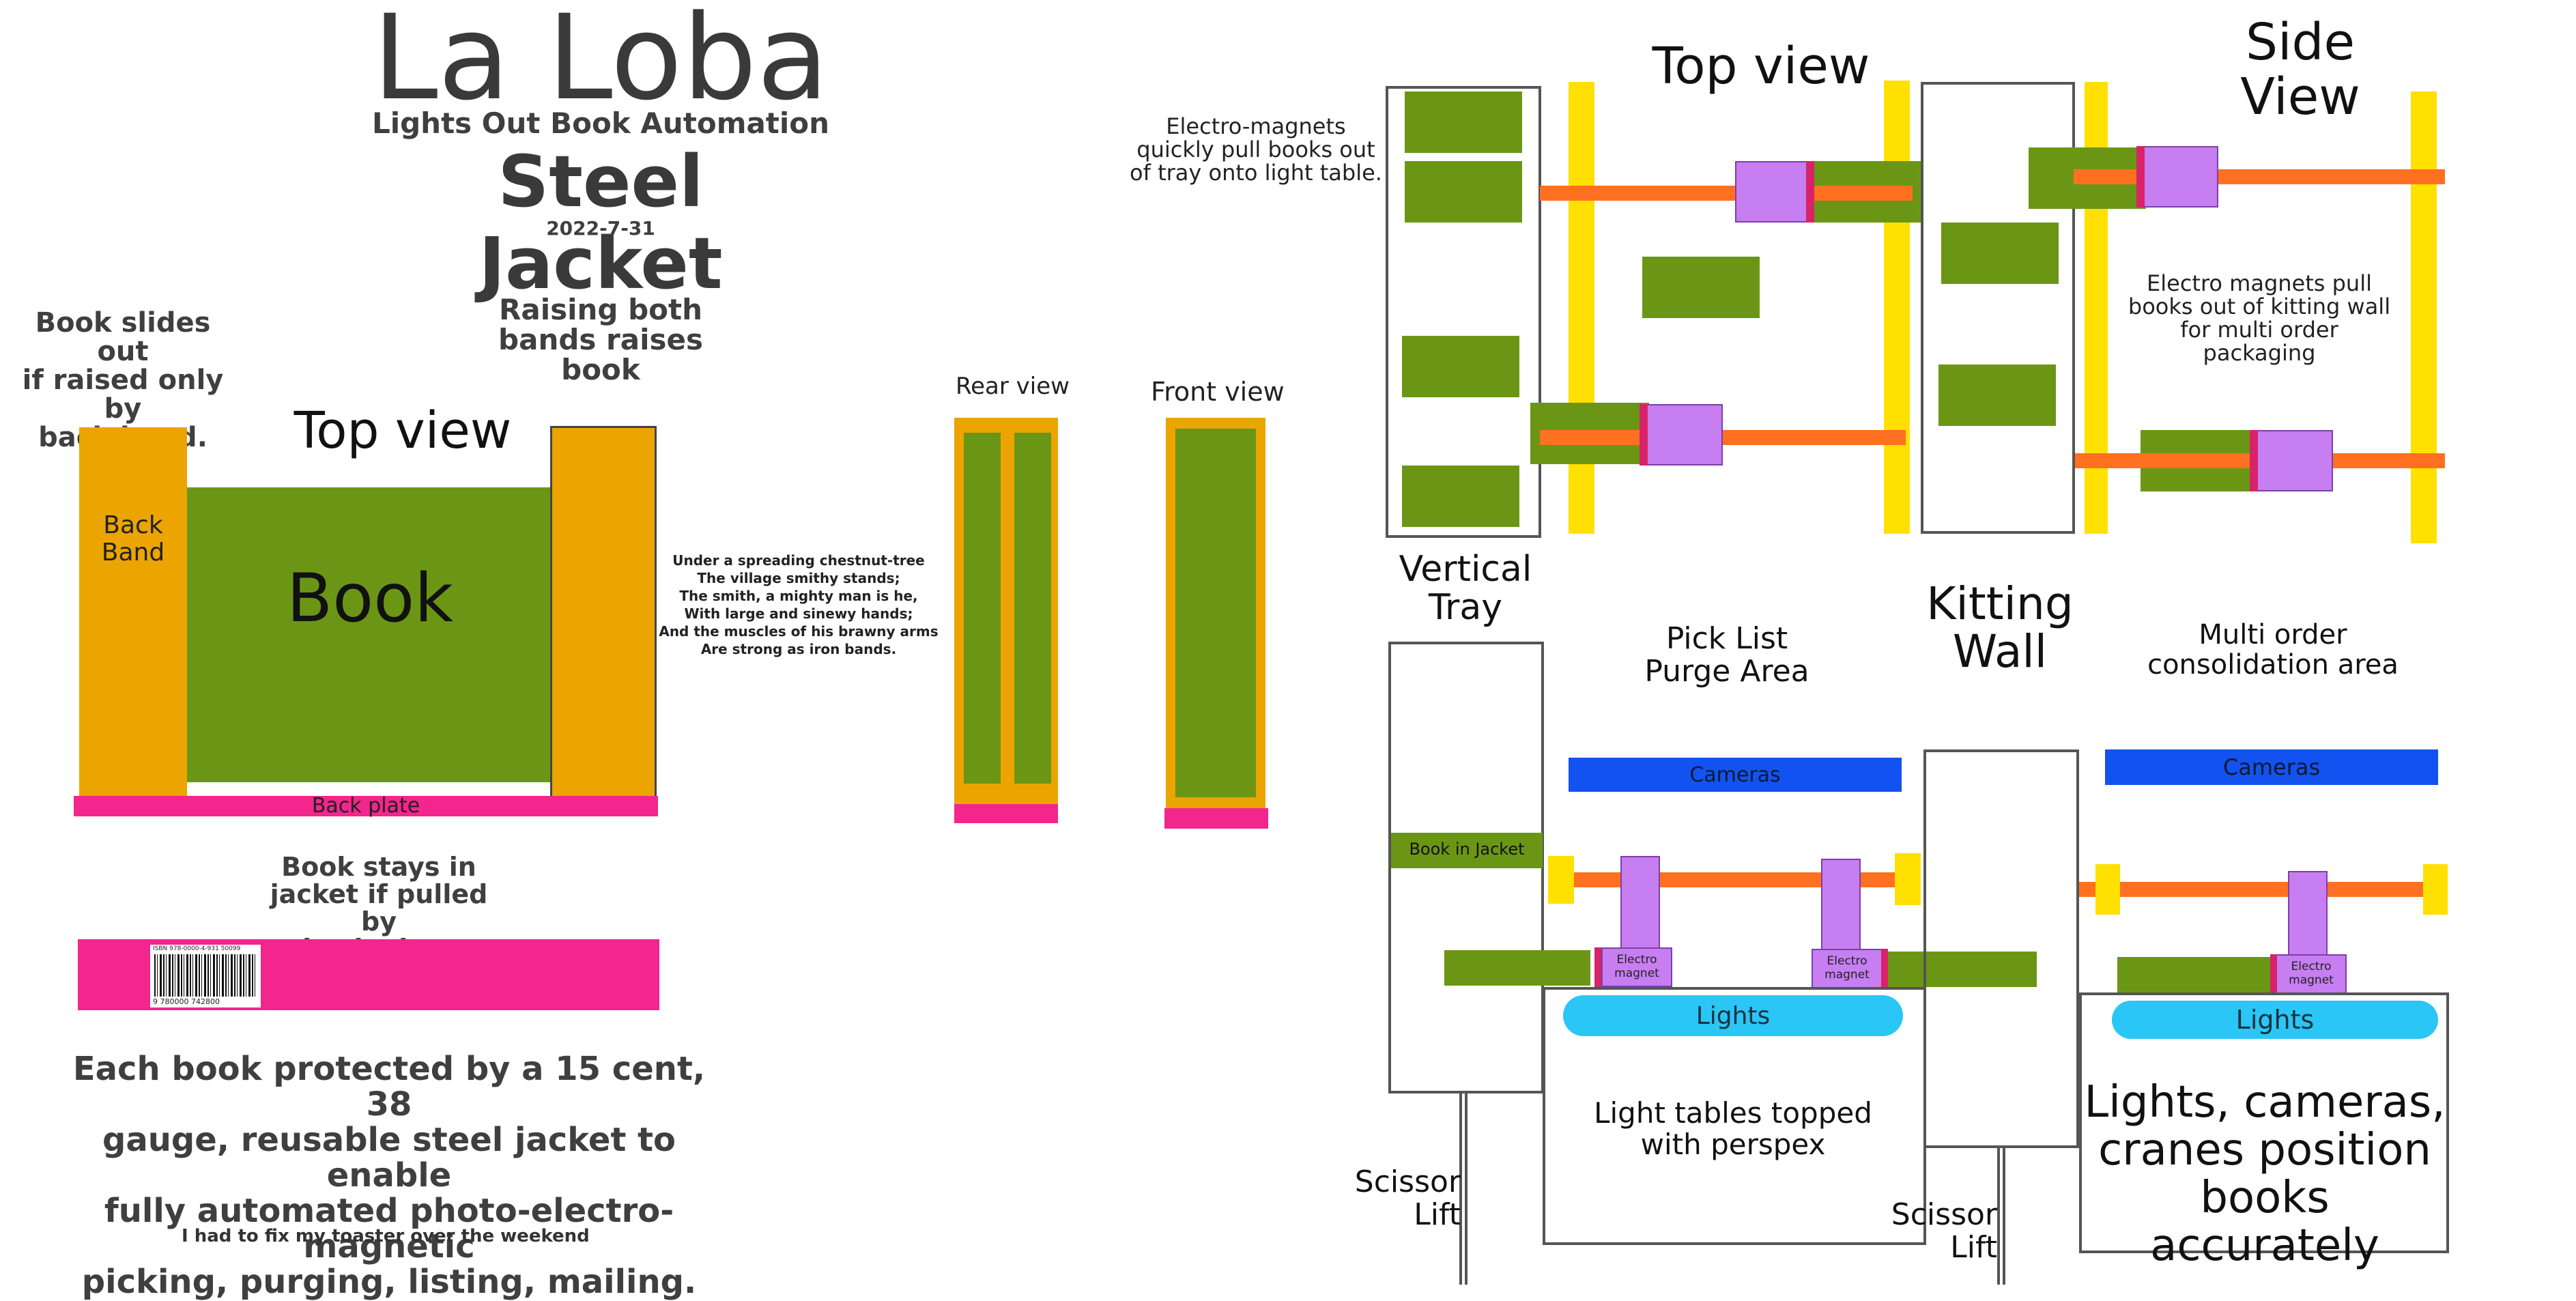 This screenshot has width=2576, height=1301. I want to click on electro-magnet-2: Electro magnet, so click(1847, 969).